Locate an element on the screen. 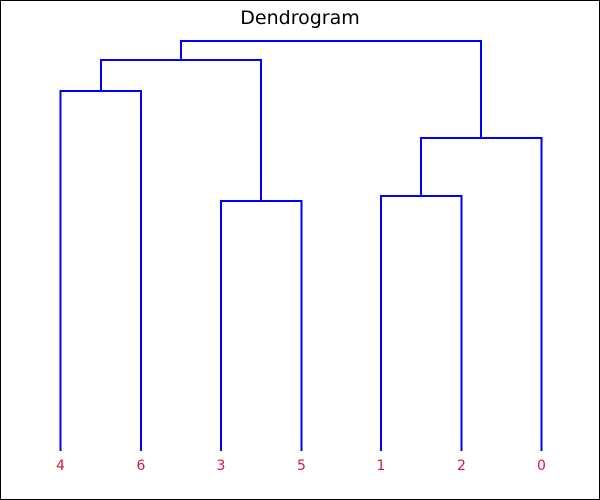  leaf-label: 5 is located at coordinates (301, 466).